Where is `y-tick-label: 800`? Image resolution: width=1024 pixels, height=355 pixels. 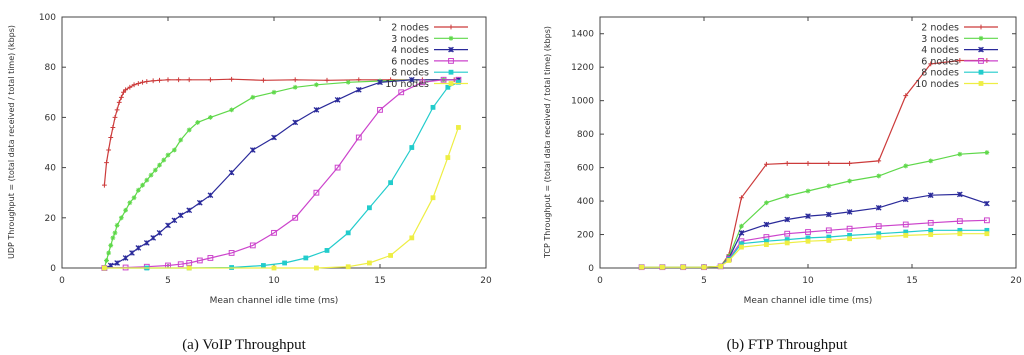
y-tick-label: 800 is located at coordinates (585, 135).